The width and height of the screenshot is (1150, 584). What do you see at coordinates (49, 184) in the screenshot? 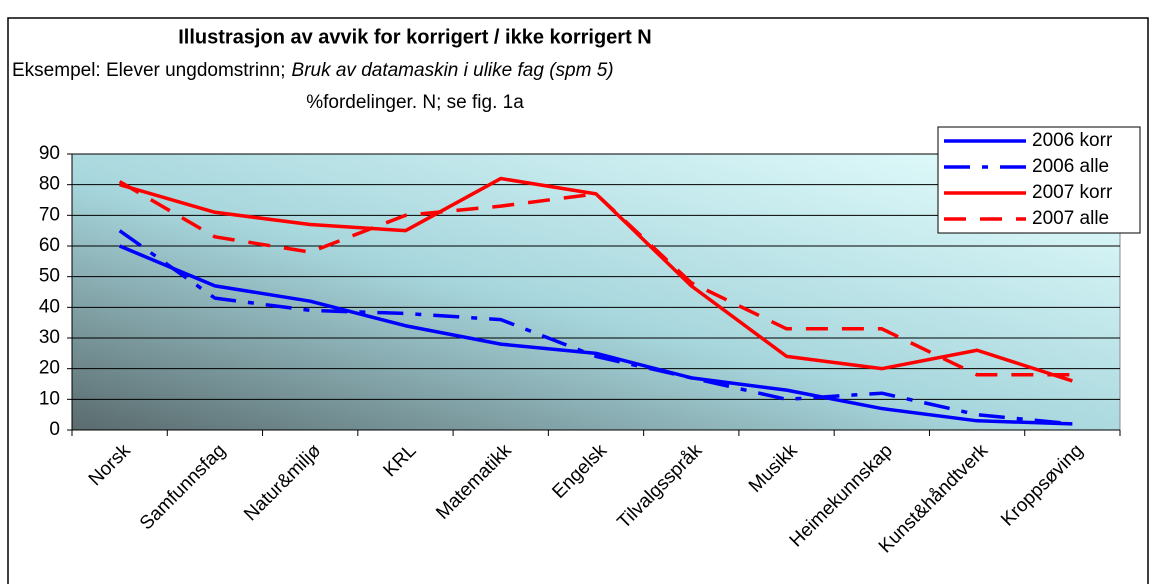
I see `y-tick-label: 80` at bounding box center [49, 184].